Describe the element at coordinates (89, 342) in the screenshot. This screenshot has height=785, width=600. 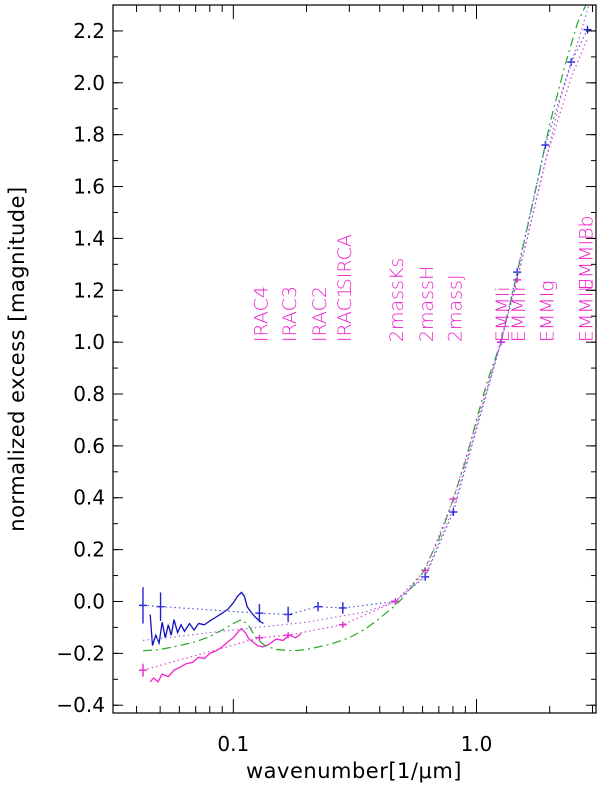
I see `y-tick-label: 1.0` at that location.